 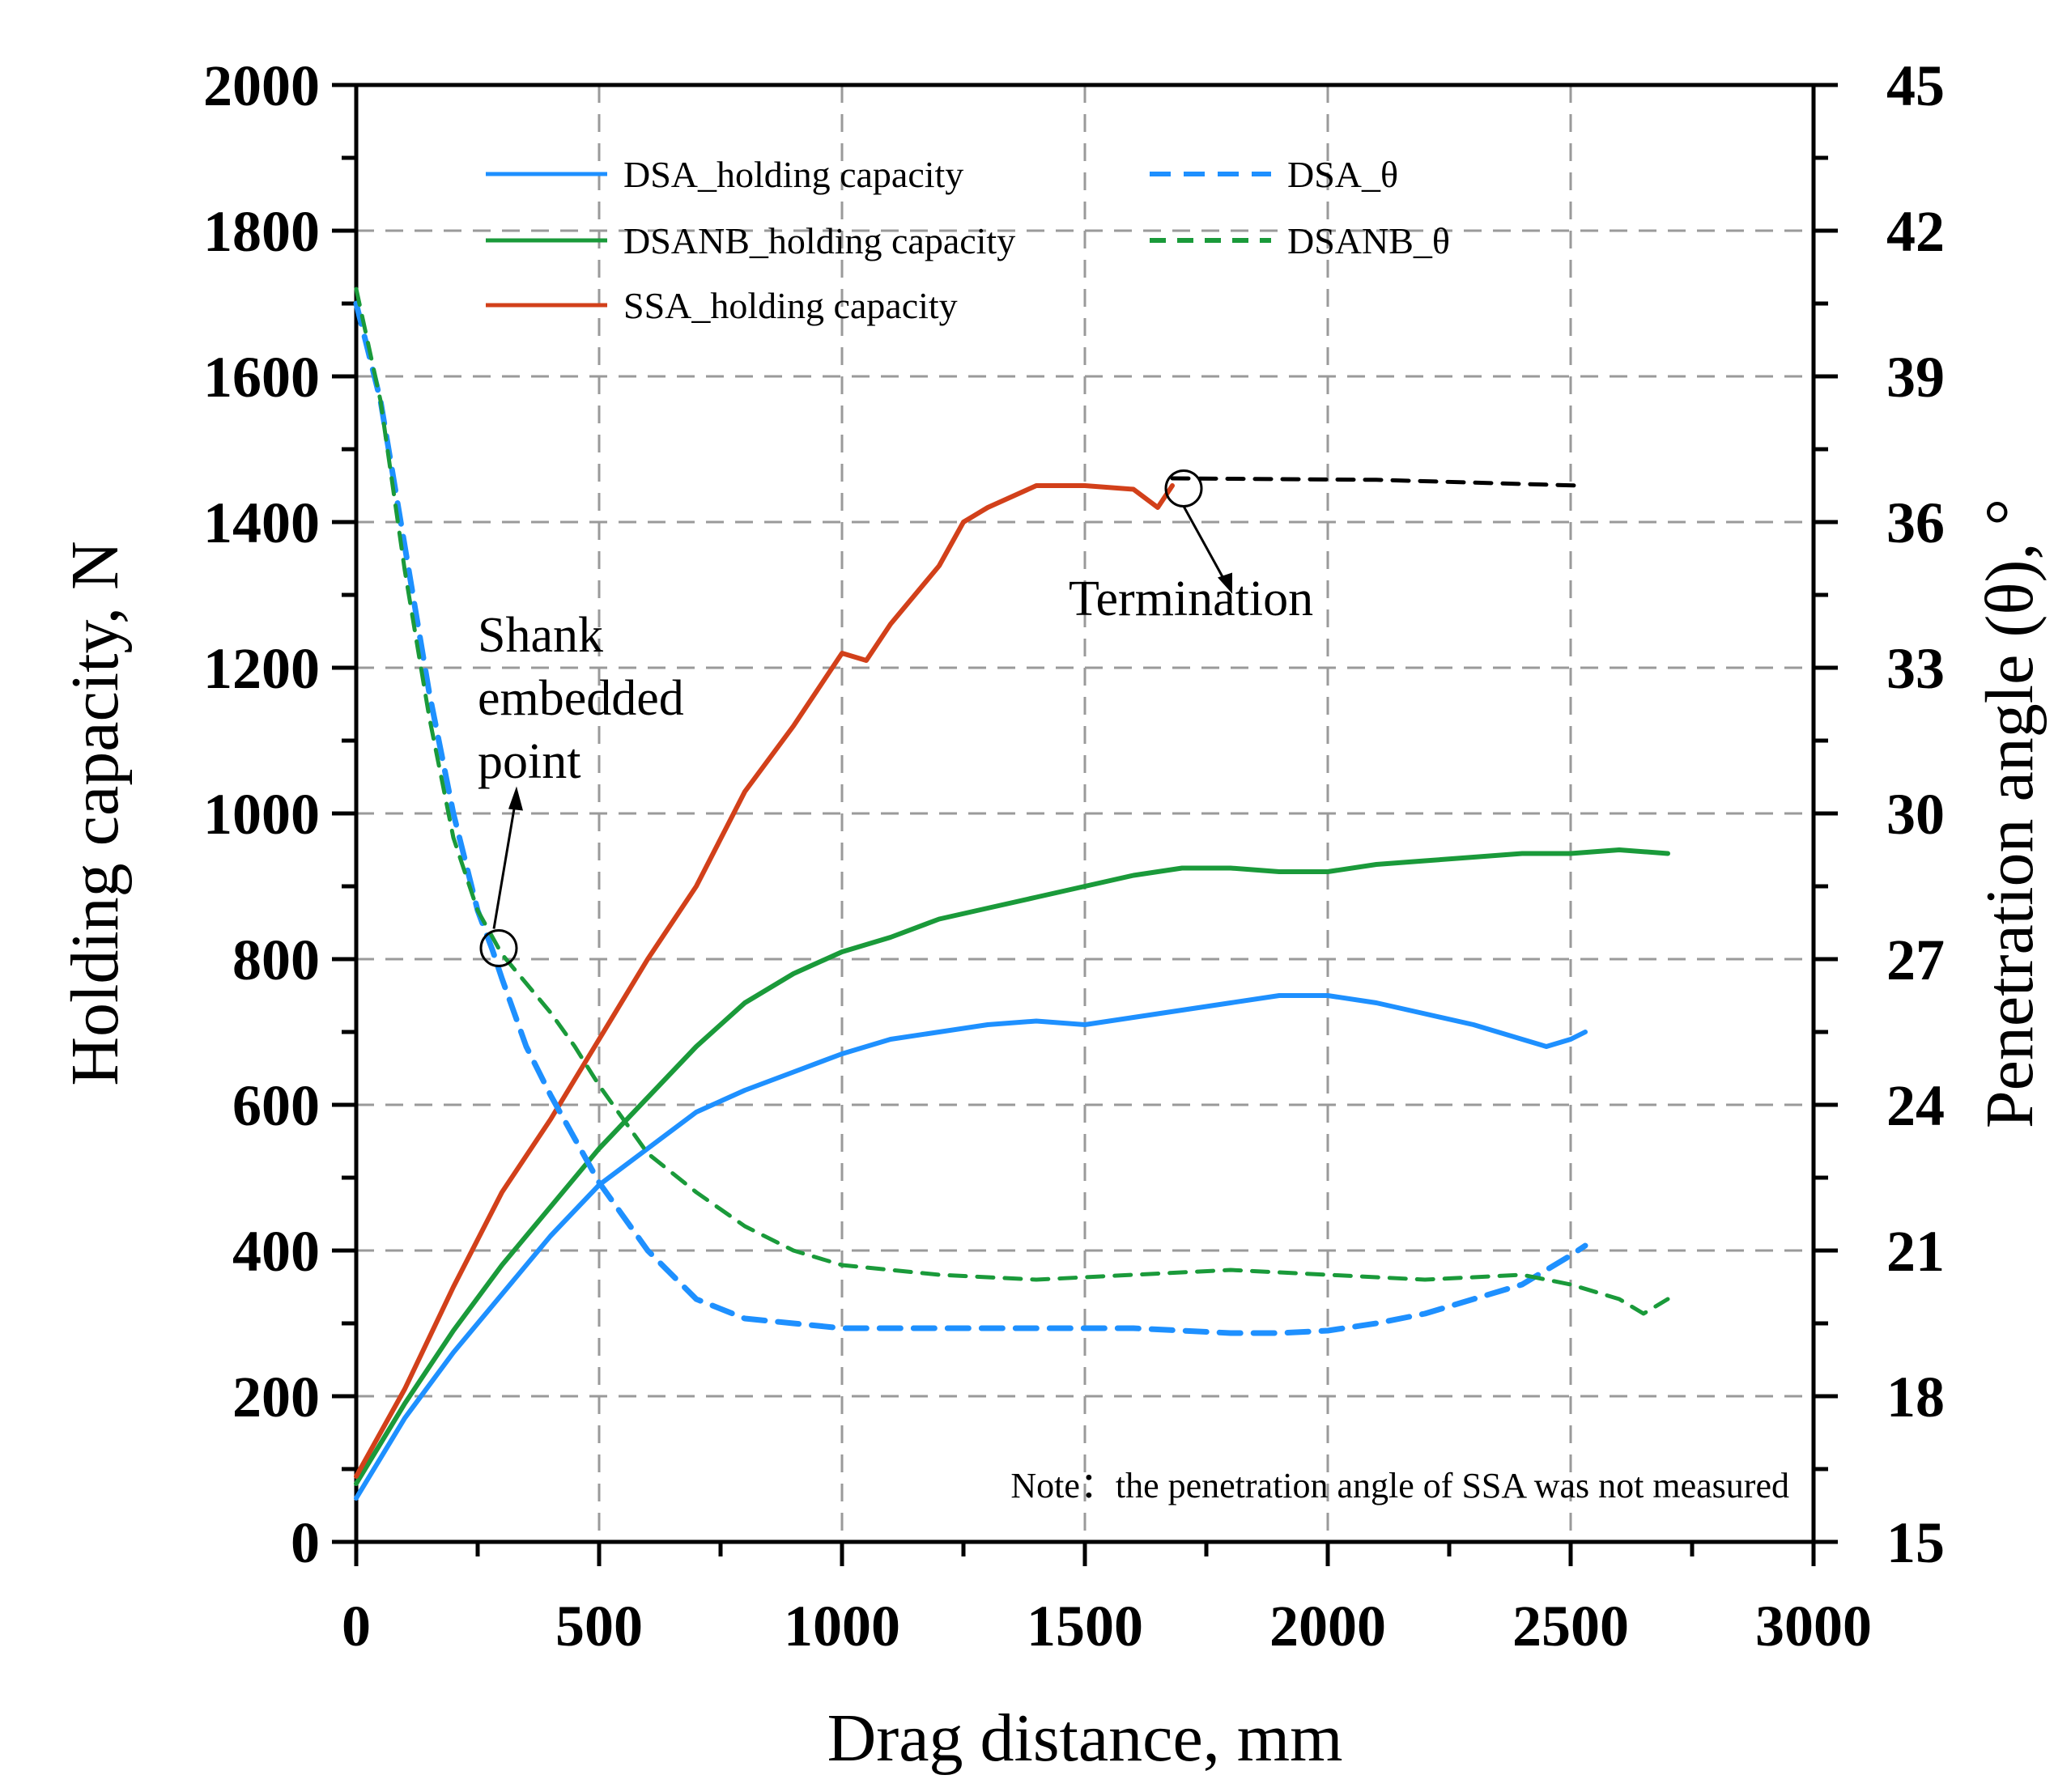 What do you see at coordinates (1916, 231) in the screenshot?
I see `y2-tick-label: 42` at bounding box center [1916, 231].